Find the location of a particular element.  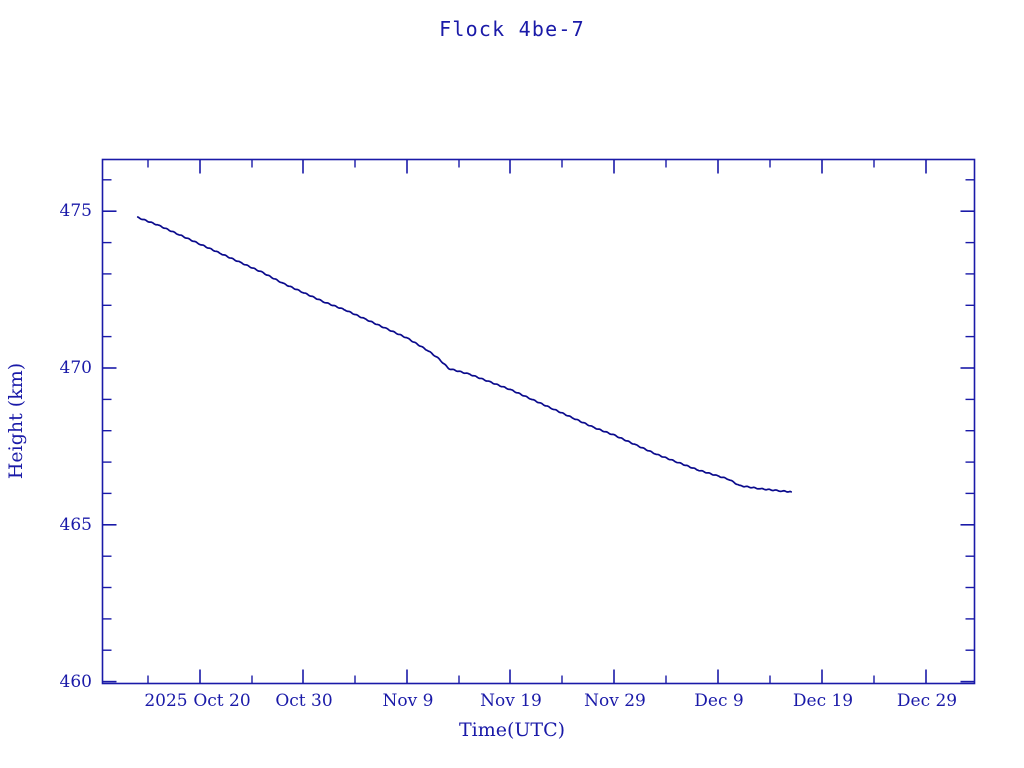

x-tick-label-nov-9: Nov 9 is located at coordinates (408, 701).